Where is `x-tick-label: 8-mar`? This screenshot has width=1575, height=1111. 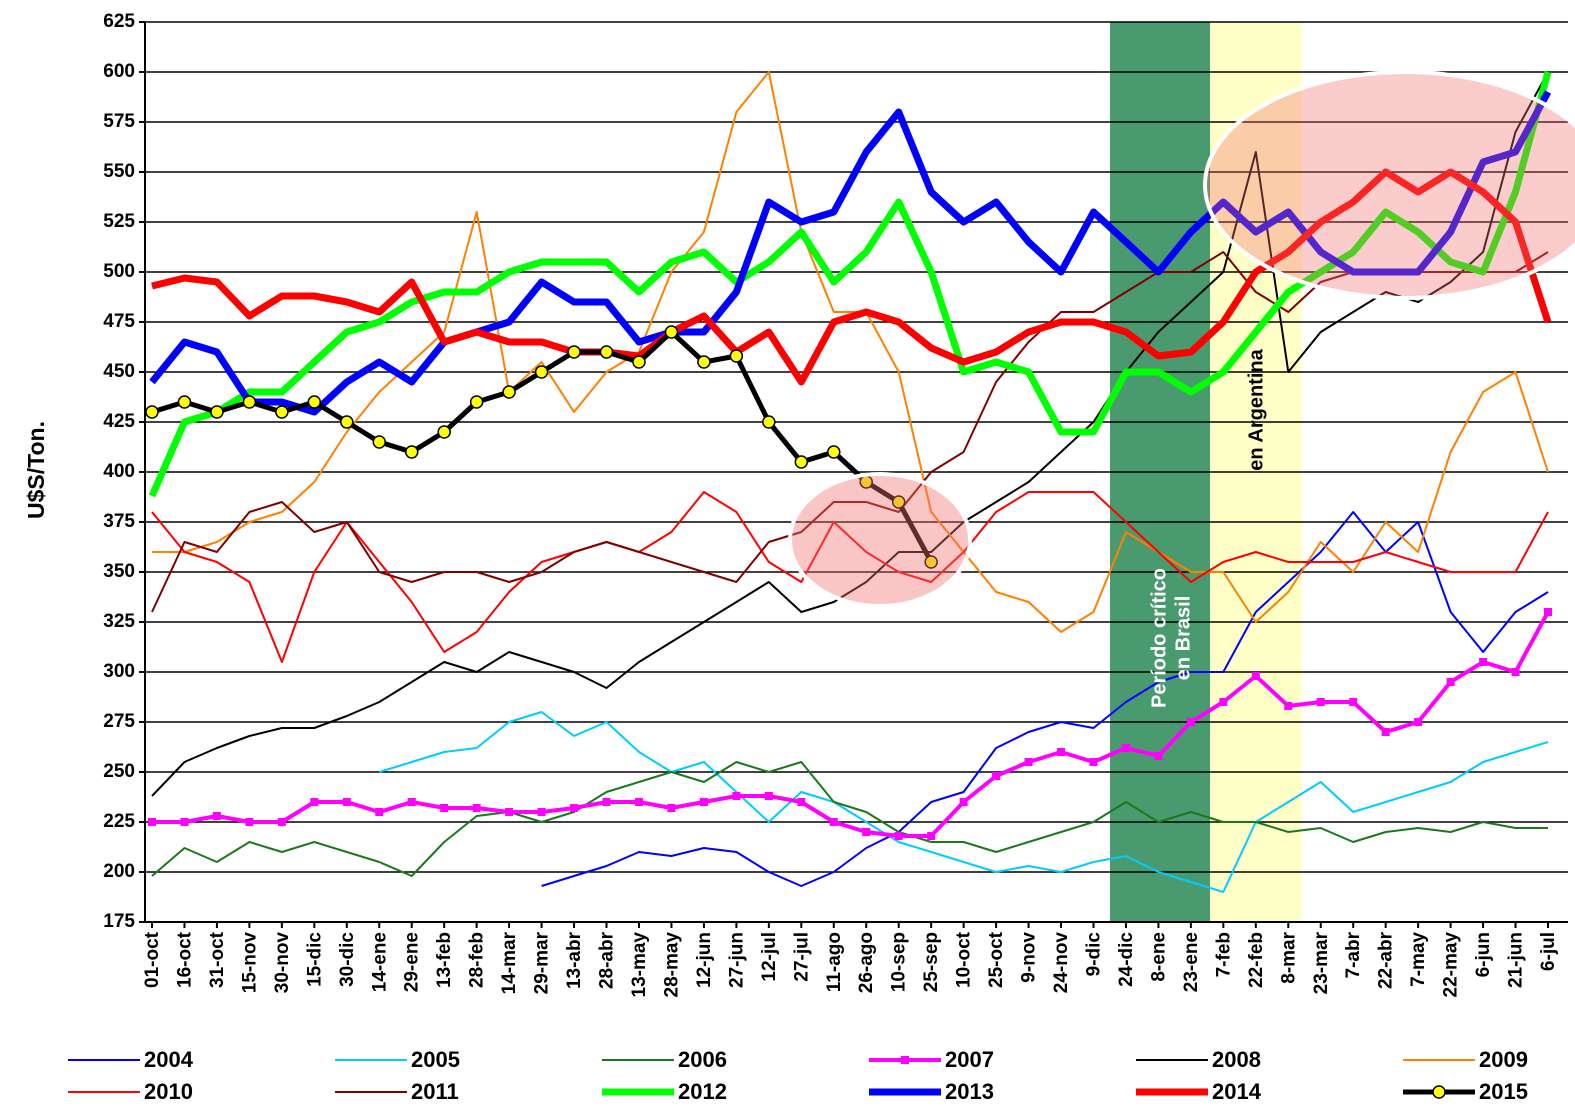
x-tick-label: 8-mar is located at coordinates (1288, 957).